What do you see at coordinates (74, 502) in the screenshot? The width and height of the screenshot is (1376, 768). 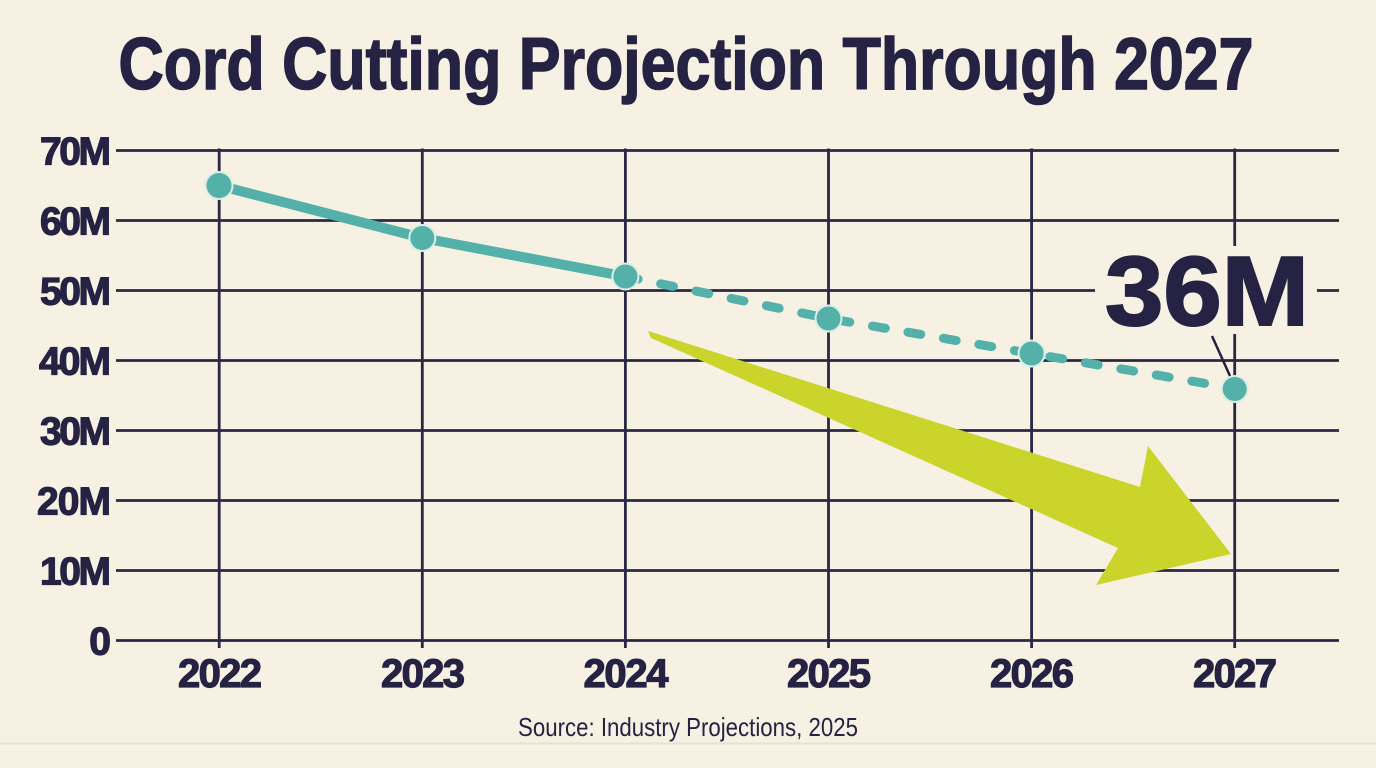 I see `svg-text: 20M` at bounding box center [74, 502].